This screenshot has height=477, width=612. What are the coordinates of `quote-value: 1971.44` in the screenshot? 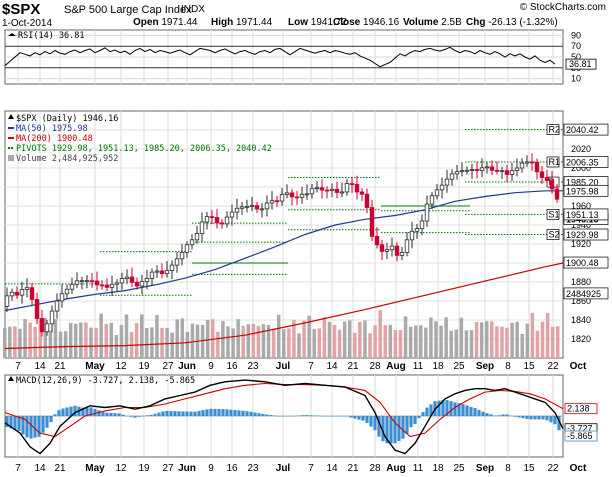 It's located at (178, 22).